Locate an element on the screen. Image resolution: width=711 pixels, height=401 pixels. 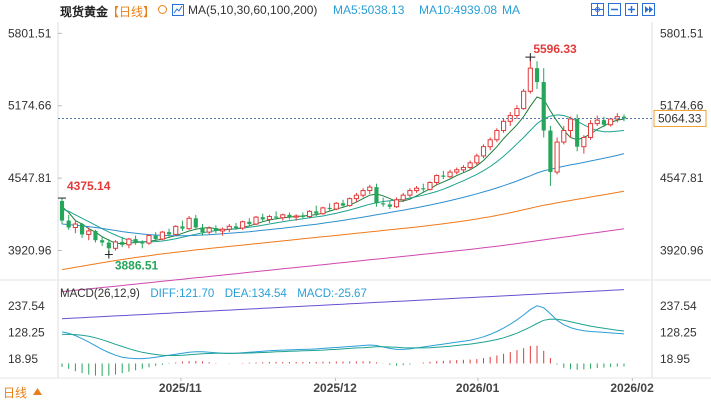
ma-params-label: MA(5,10,30,60,100,200) is located at coordinates (253, 10).